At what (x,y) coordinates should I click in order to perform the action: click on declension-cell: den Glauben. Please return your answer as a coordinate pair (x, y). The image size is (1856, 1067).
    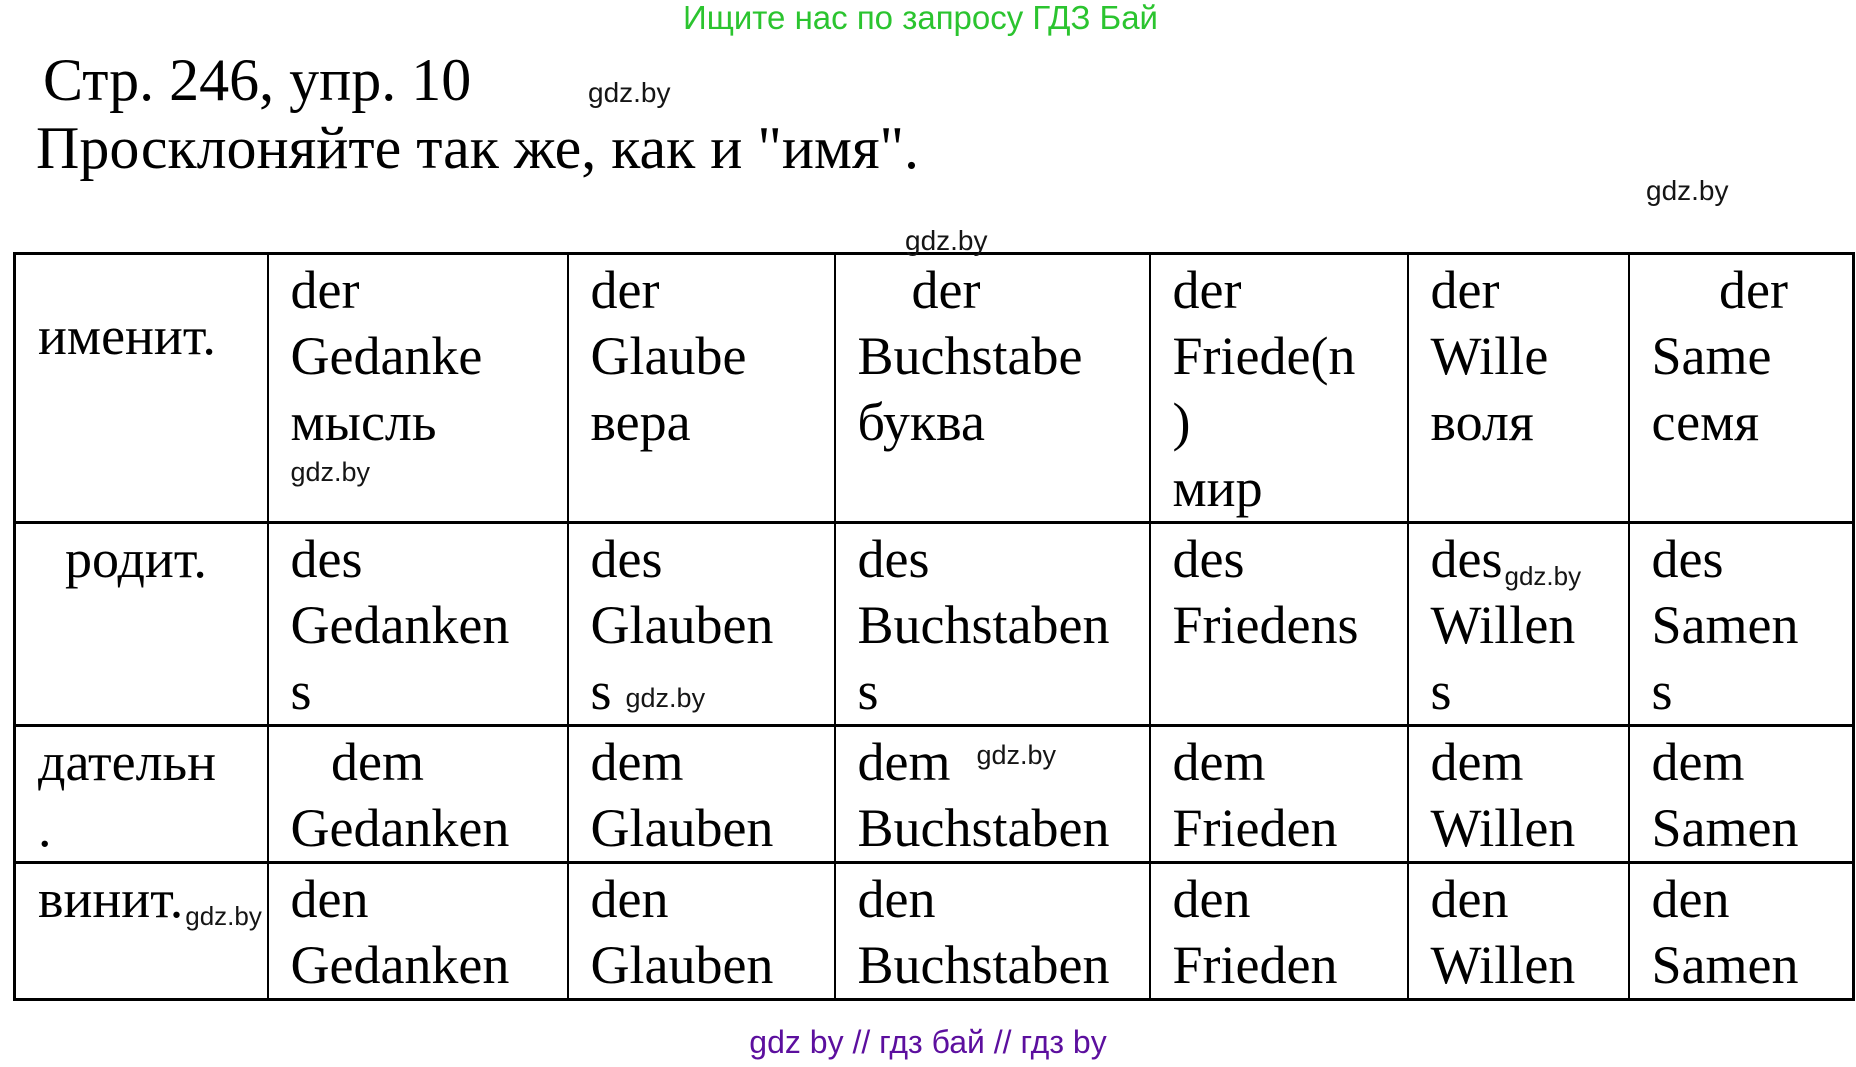
    Looking at the image, I should click on (701, 931).